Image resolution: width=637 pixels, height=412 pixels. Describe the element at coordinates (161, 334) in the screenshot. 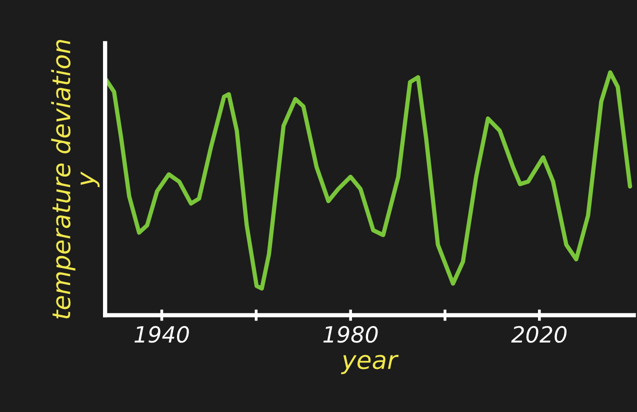

I see `x-tick-label: 1940` at that location.